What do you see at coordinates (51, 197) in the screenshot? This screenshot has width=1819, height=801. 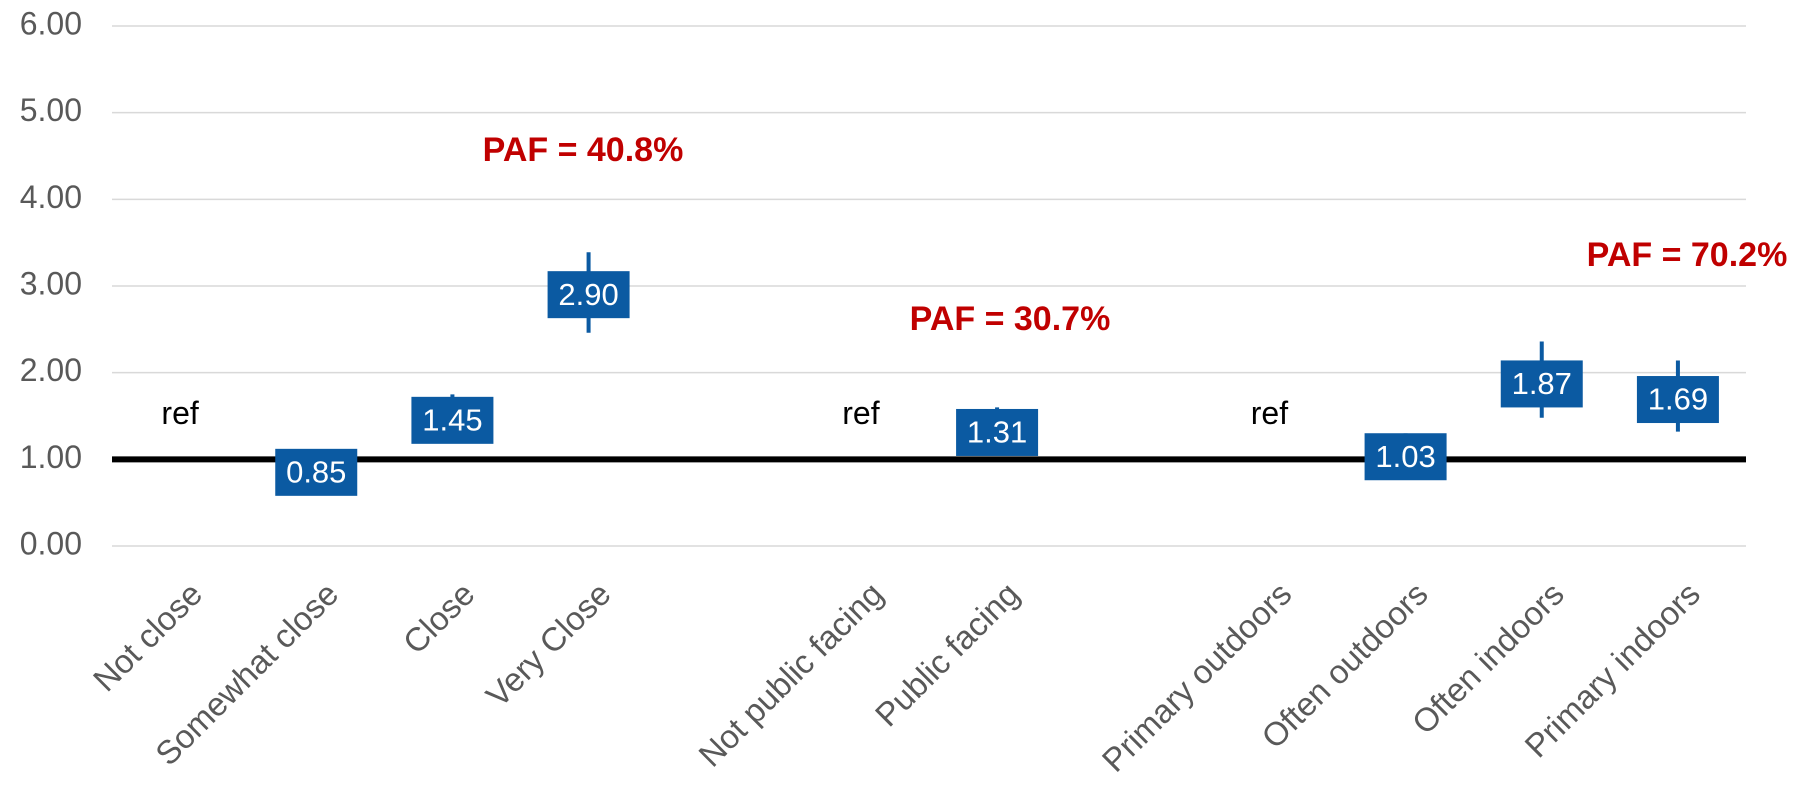 I see `y-tick-label: 4.00` at bounding box center [51, 197].